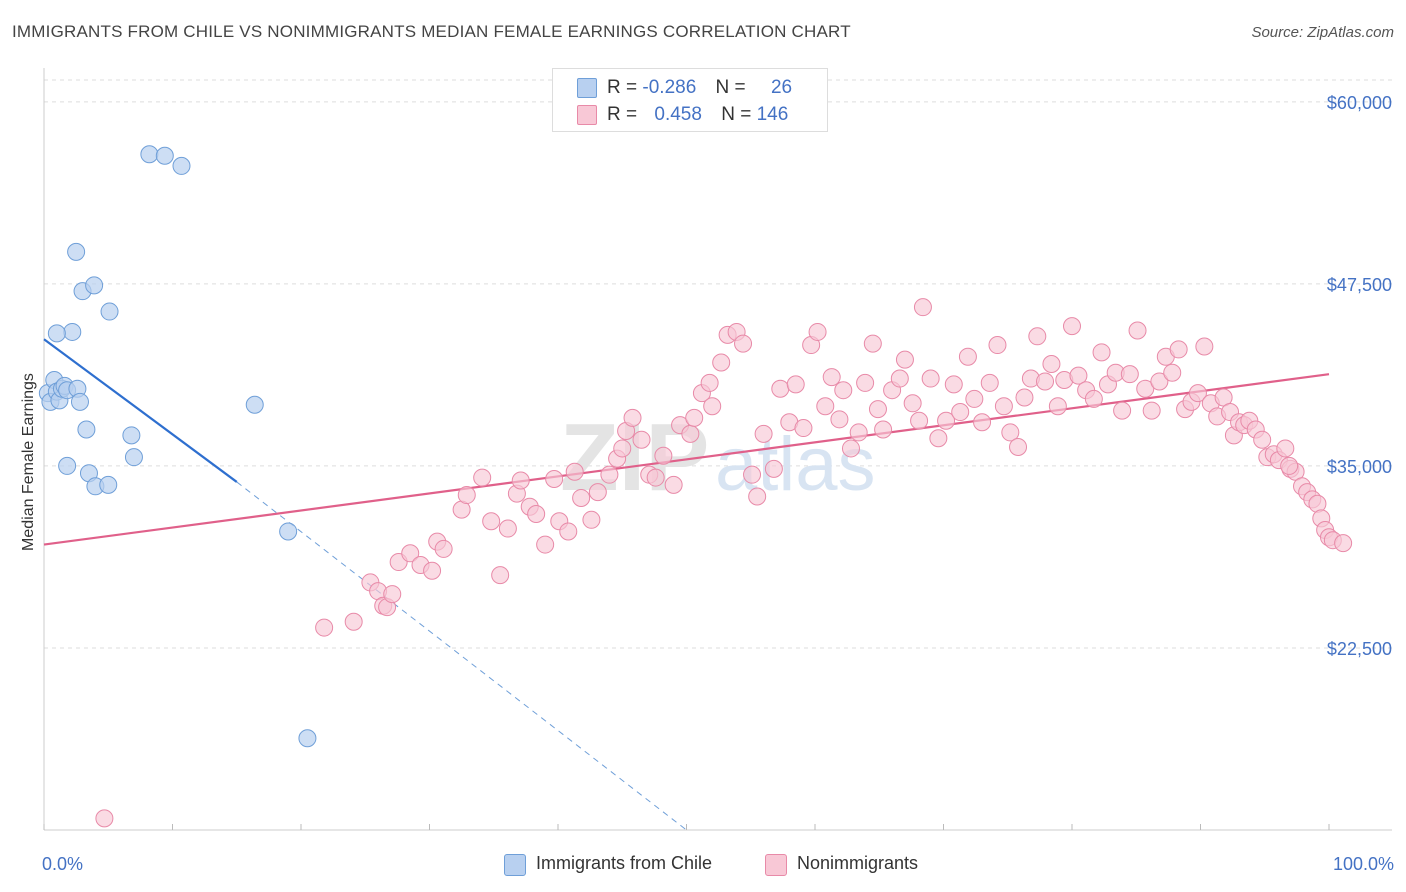 The image size is (1406, 892). I want to click on legend-r-value: 0.458, so click(678, 114).